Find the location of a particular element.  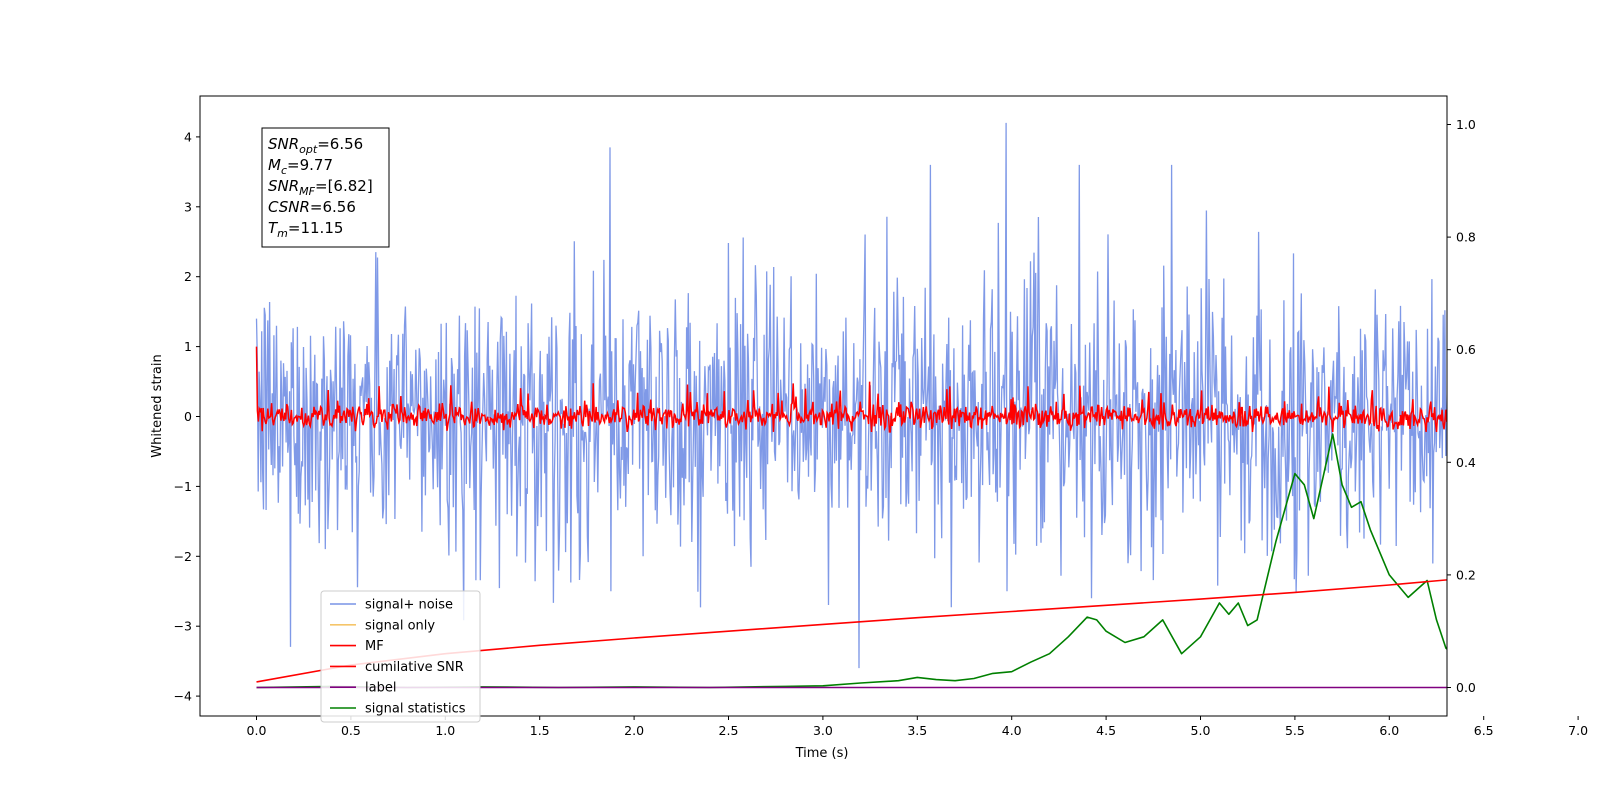

y-left-tick-label: 2 is located at coordinates (188, 276).